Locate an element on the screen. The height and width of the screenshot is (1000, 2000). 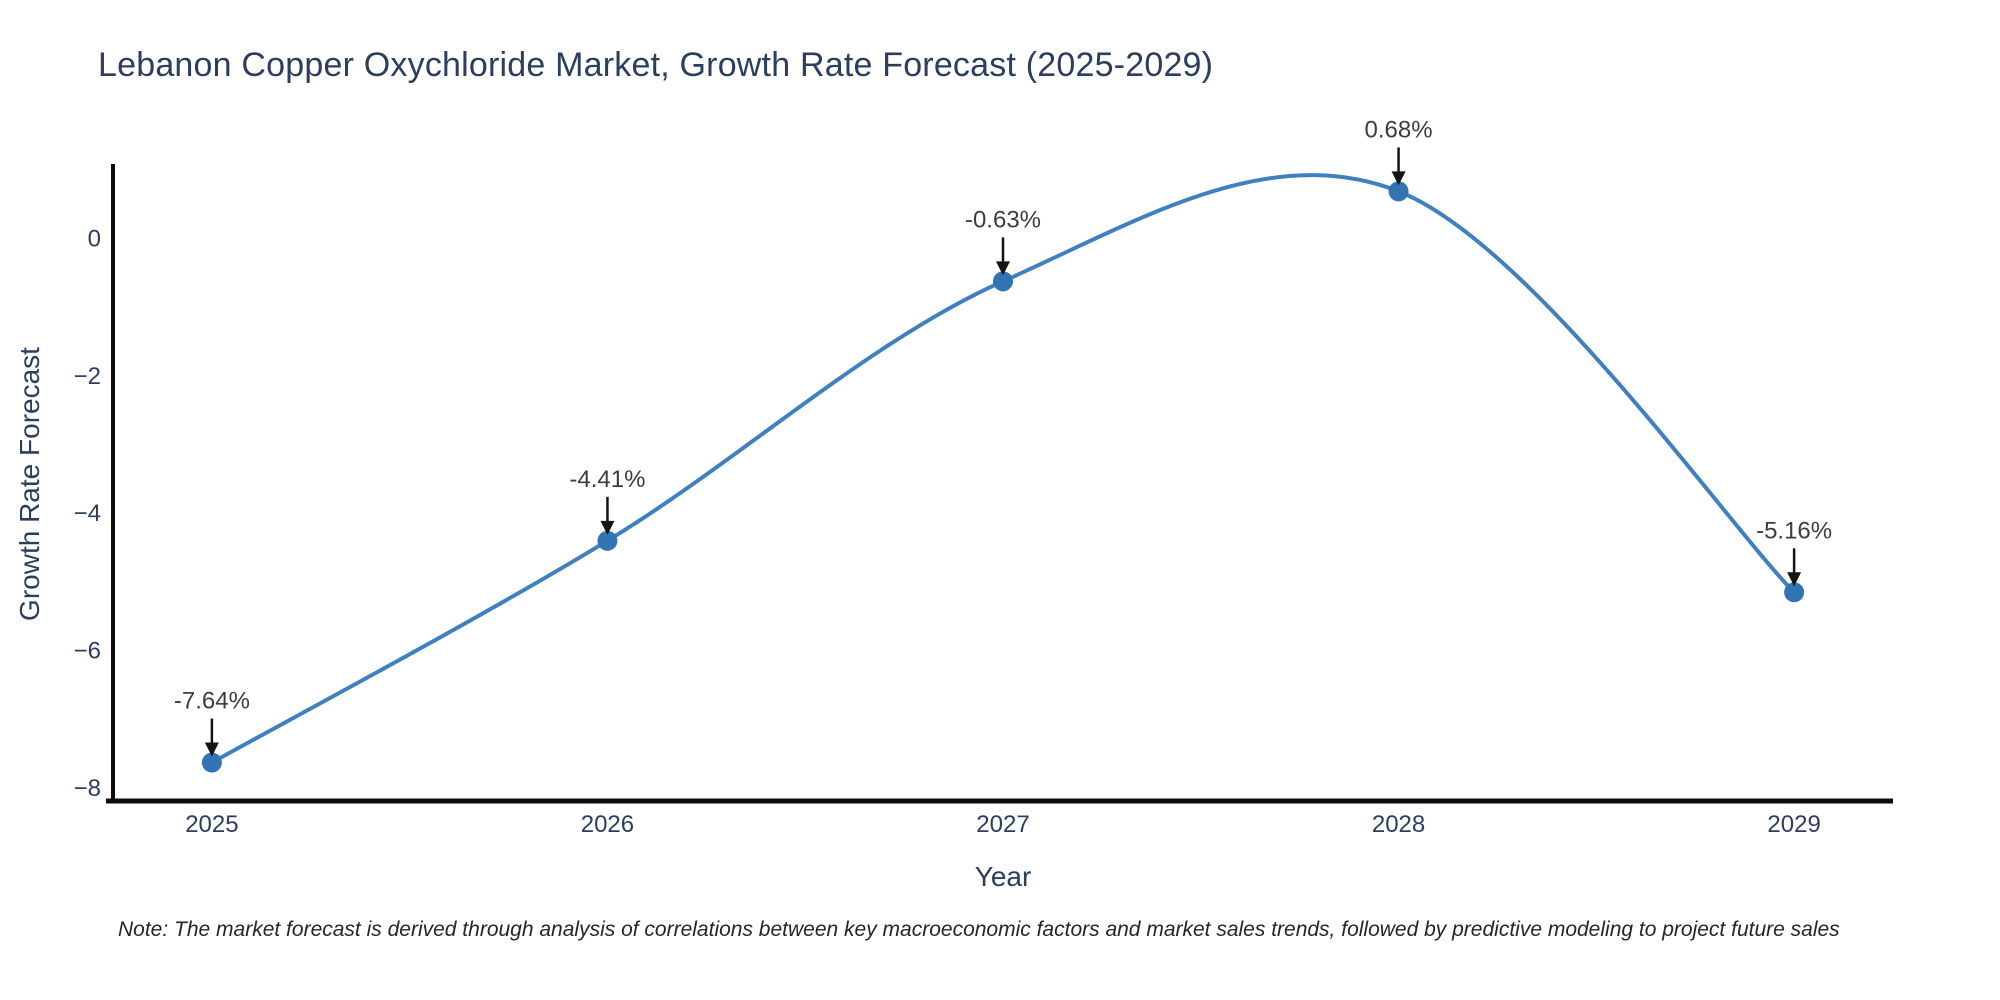
annotation-arrowhead-2025 is located at coordinates (211, 749).